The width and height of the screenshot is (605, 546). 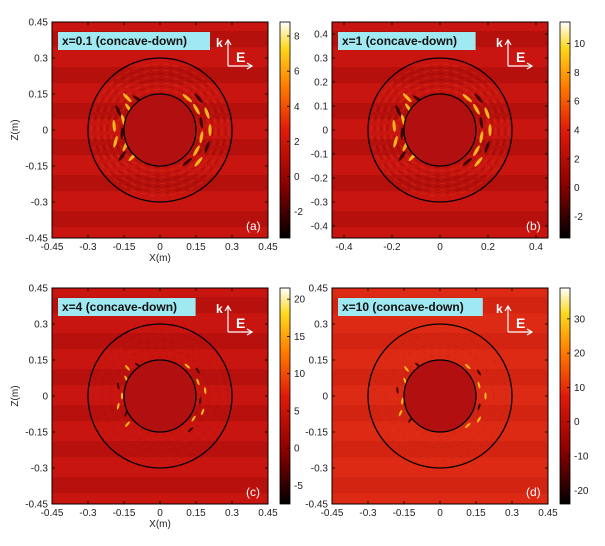 What do you see at coordinates (219, 43) in the screenshot?
I see `wave-vector-label: k` at bounding box center [219, 43].